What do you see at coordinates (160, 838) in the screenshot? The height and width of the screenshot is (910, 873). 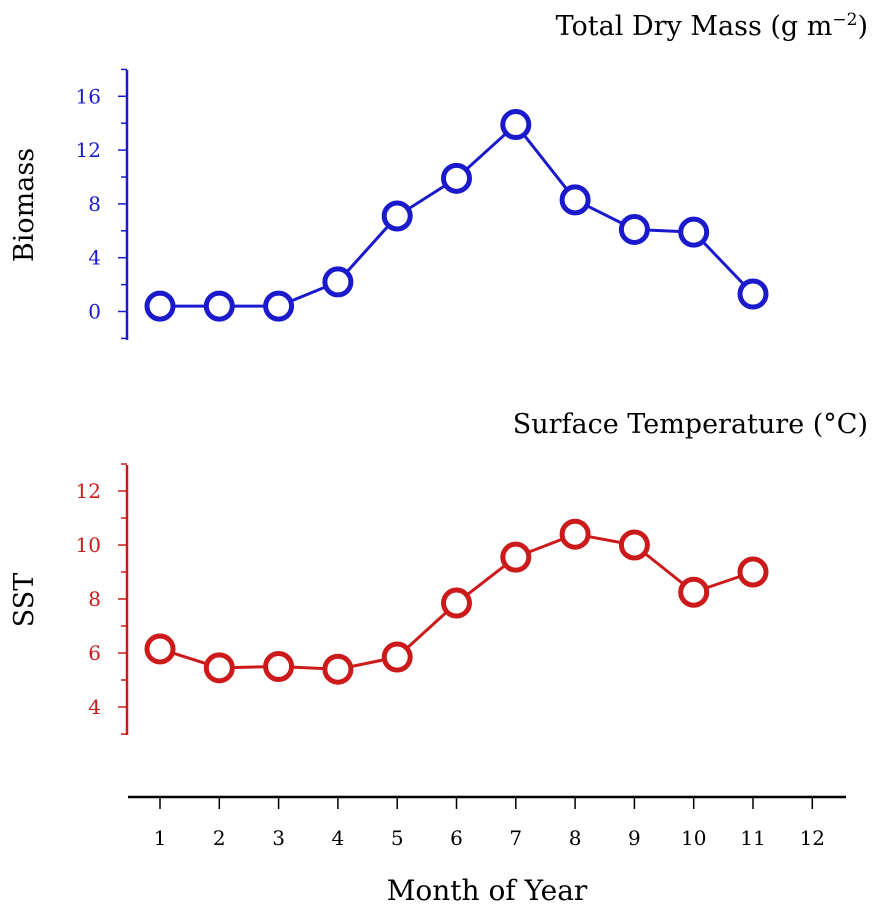 I see `x-tick-label: 1` at bounding box center [160, 838].